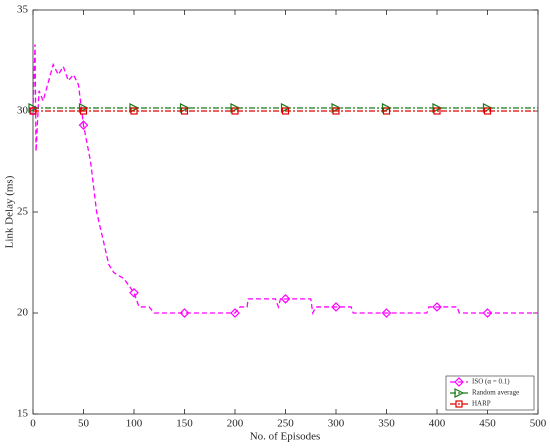 Image resolution: width=550 pixels, height=448 pixels. Describe the element at coordinates (386, 424) in the screenshot. I see `x-tick-label: 350` at that location.